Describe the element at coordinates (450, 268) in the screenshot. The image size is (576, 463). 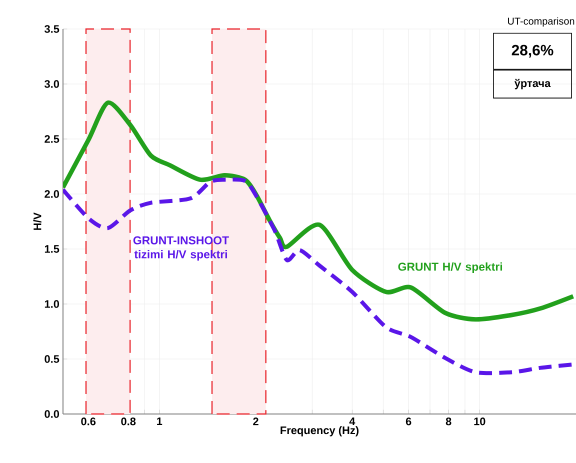
I see `series-label: GRUNT H/V spektri` at that location.